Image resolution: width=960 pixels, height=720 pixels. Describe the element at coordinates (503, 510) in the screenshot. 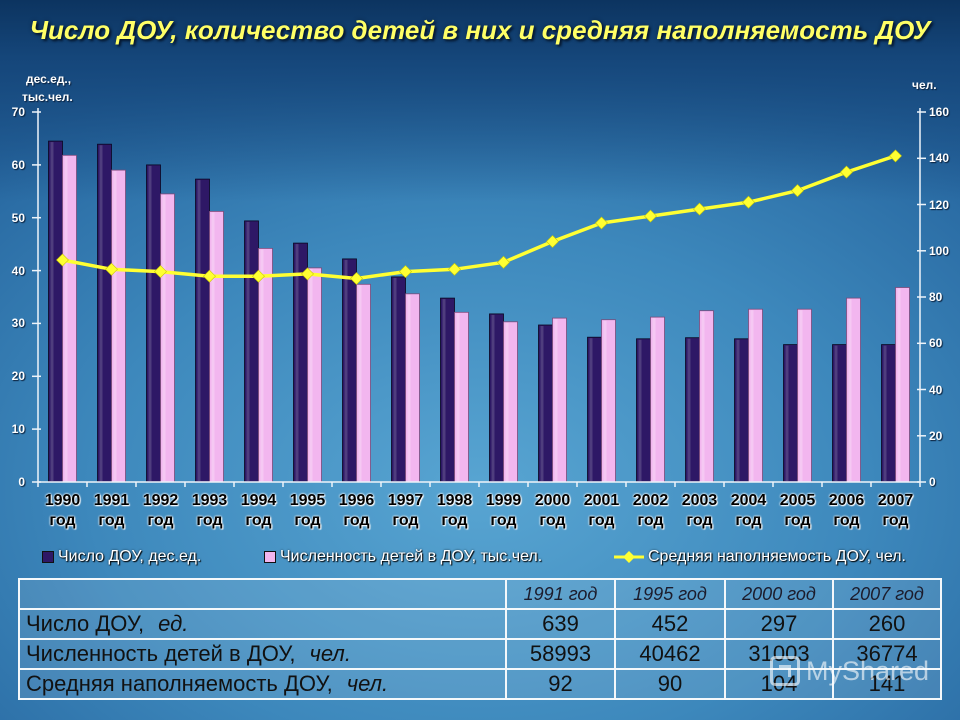

I see `x-tick-label: 1999 год` at that location.